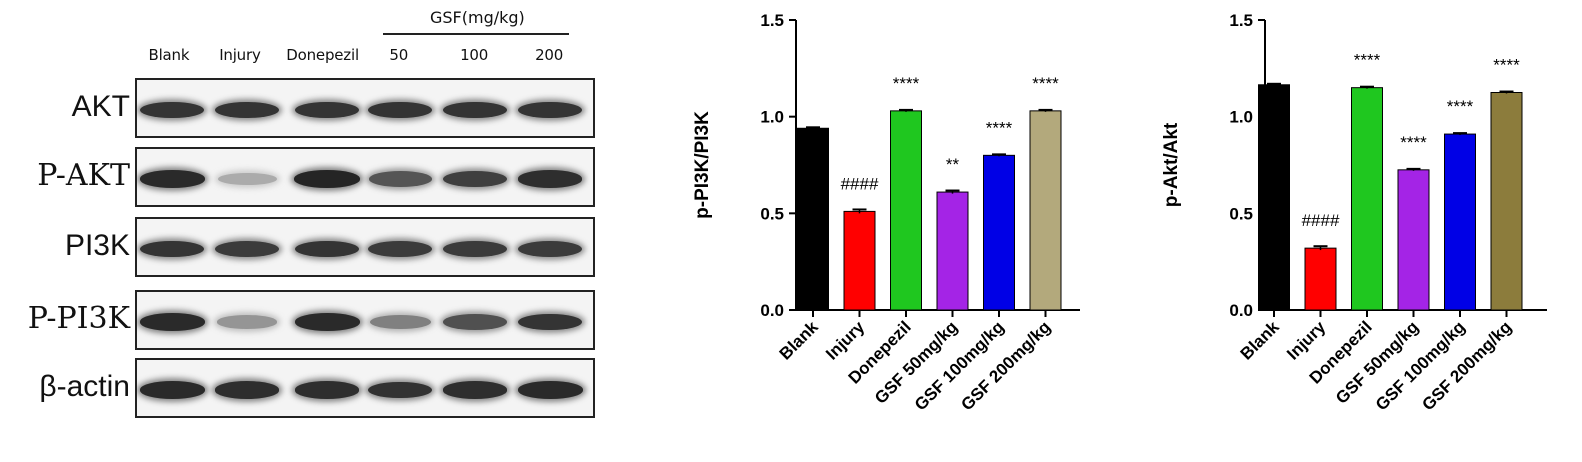 The width and height of the screenshot is (1582, 462). What do you see at coordinates (476, 34) in the screenshot?
I see `gsf-header-line` at bounding box center [476, 34].